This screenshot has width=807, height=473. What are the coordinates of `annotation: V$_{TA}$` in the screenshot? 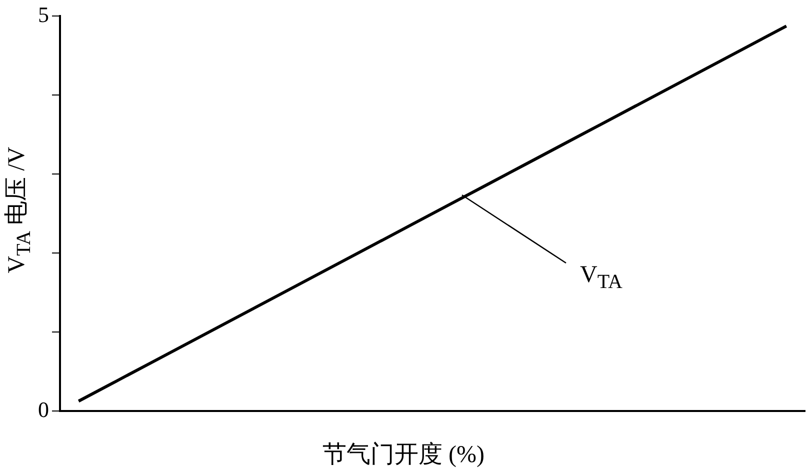 It's located at (601, 278).